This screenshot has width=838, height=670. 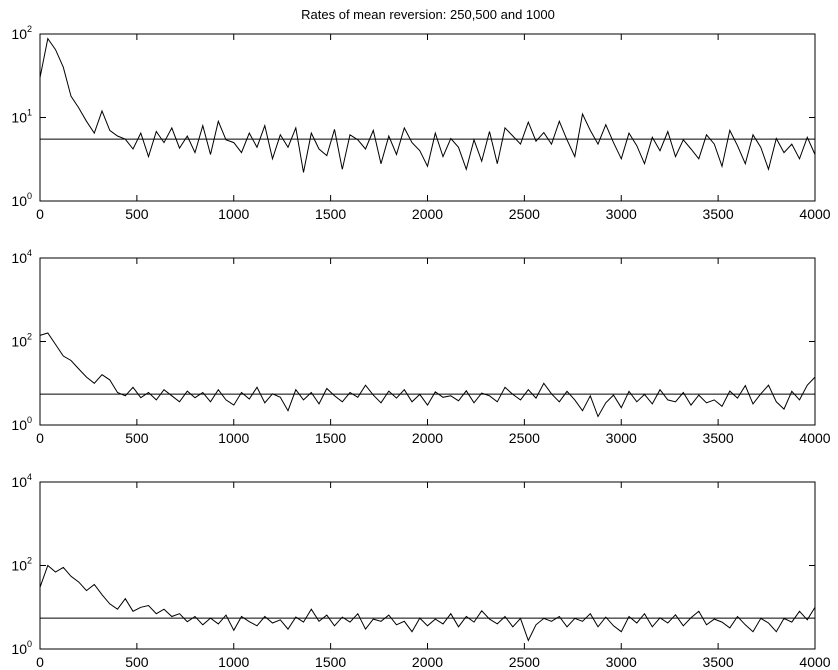 I want to click on y-tick-label: 10¹, so click(x=21, y=117).